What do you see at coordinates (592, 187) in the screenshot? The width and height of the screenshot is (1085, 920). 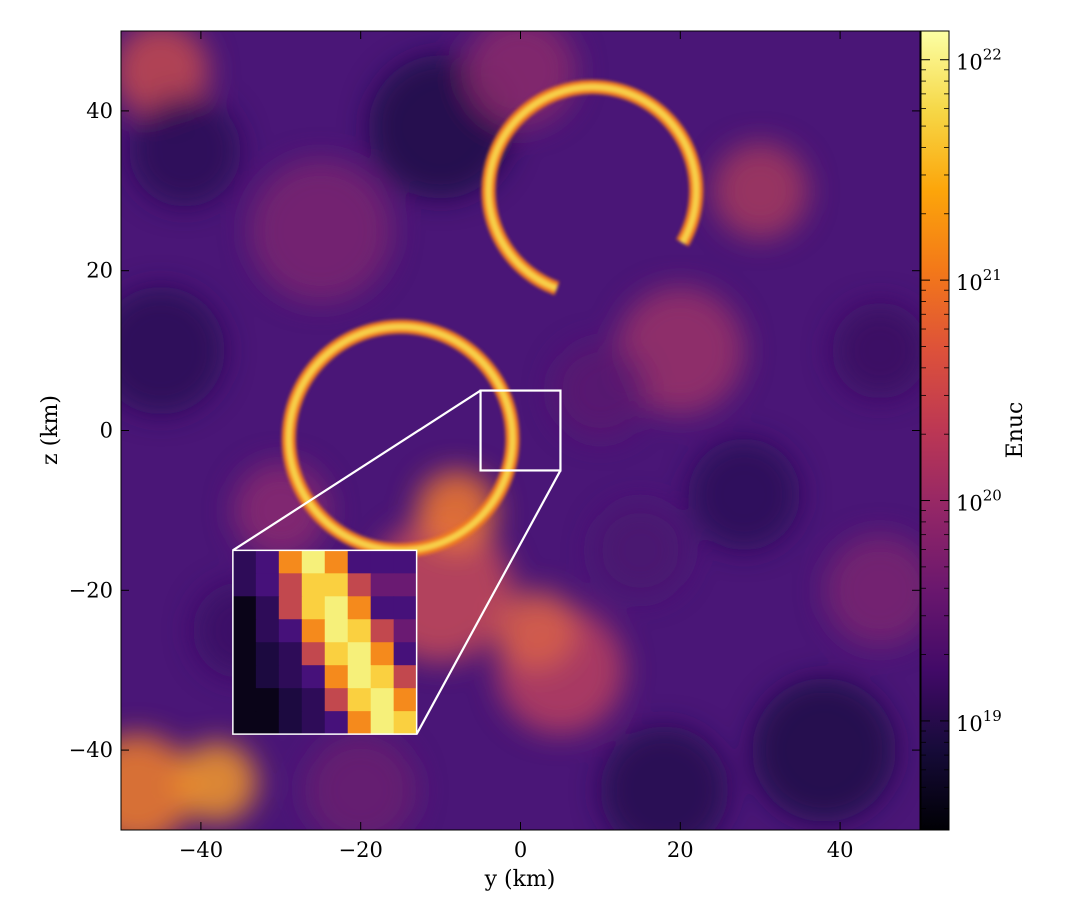 I see `flame-ring-upper` at bounding box center [592, 187].